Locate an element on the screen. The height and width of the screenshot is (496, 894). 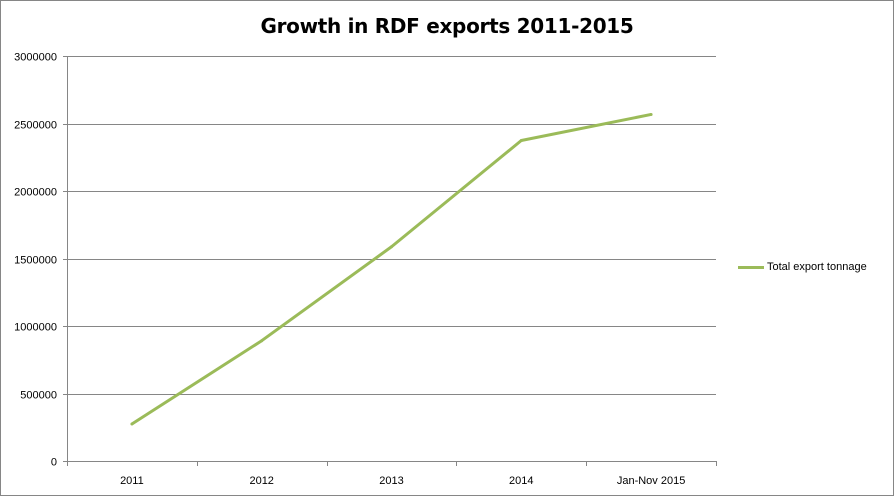
y-tick-label: 2500000 is located at coordinates (35, 126).